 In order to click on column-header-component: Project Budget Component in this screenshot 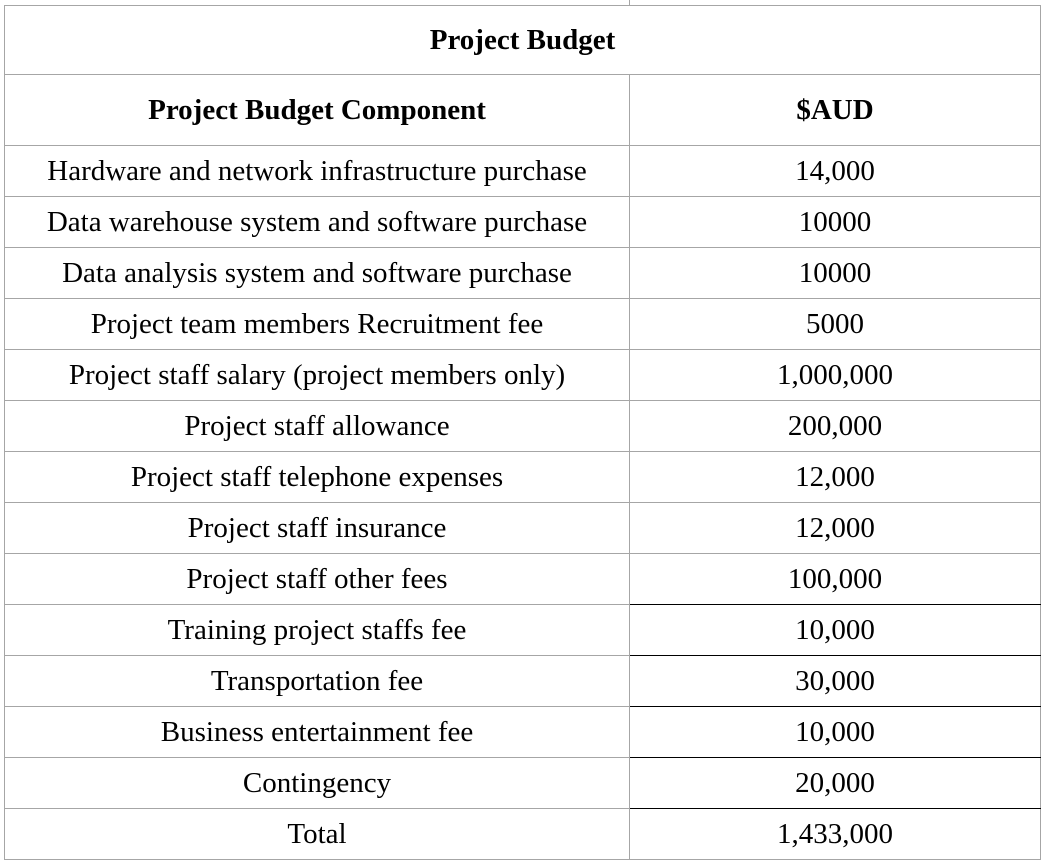, I will do `click(317, 110)`.